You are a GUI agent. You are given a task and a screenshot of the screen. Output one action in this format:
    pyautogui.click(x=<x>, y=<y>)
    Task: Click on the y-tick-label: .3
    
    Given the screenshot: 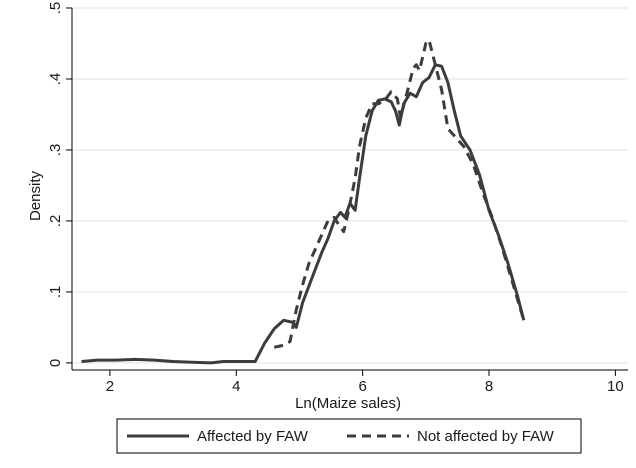 What is the action you would take?
    pyautogui.click(x=55, y=150)
    